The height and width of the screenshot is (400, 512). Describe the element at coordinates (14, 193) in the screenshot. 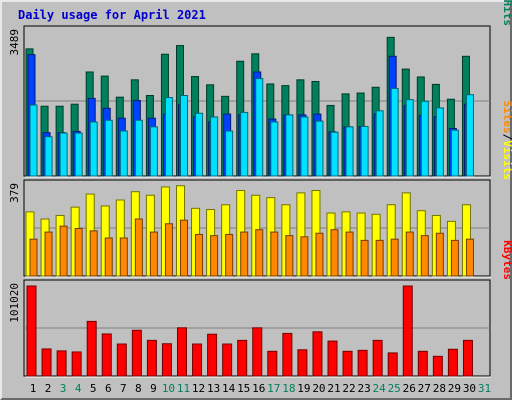

I see `ymax-label-visits-sites: 379` at that location.